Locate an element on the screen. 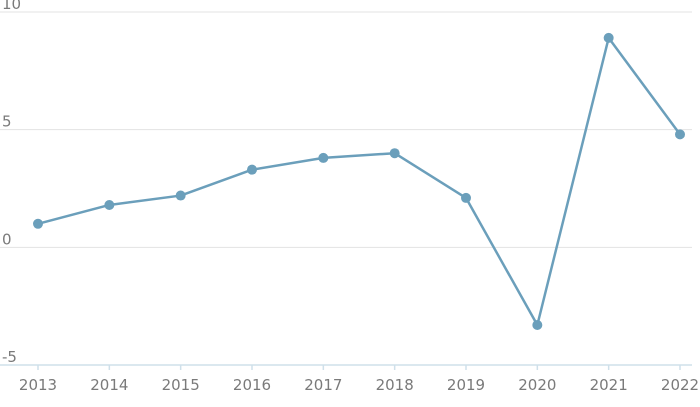  x-tick-label: 2017 is located at coordinates (323, 385).